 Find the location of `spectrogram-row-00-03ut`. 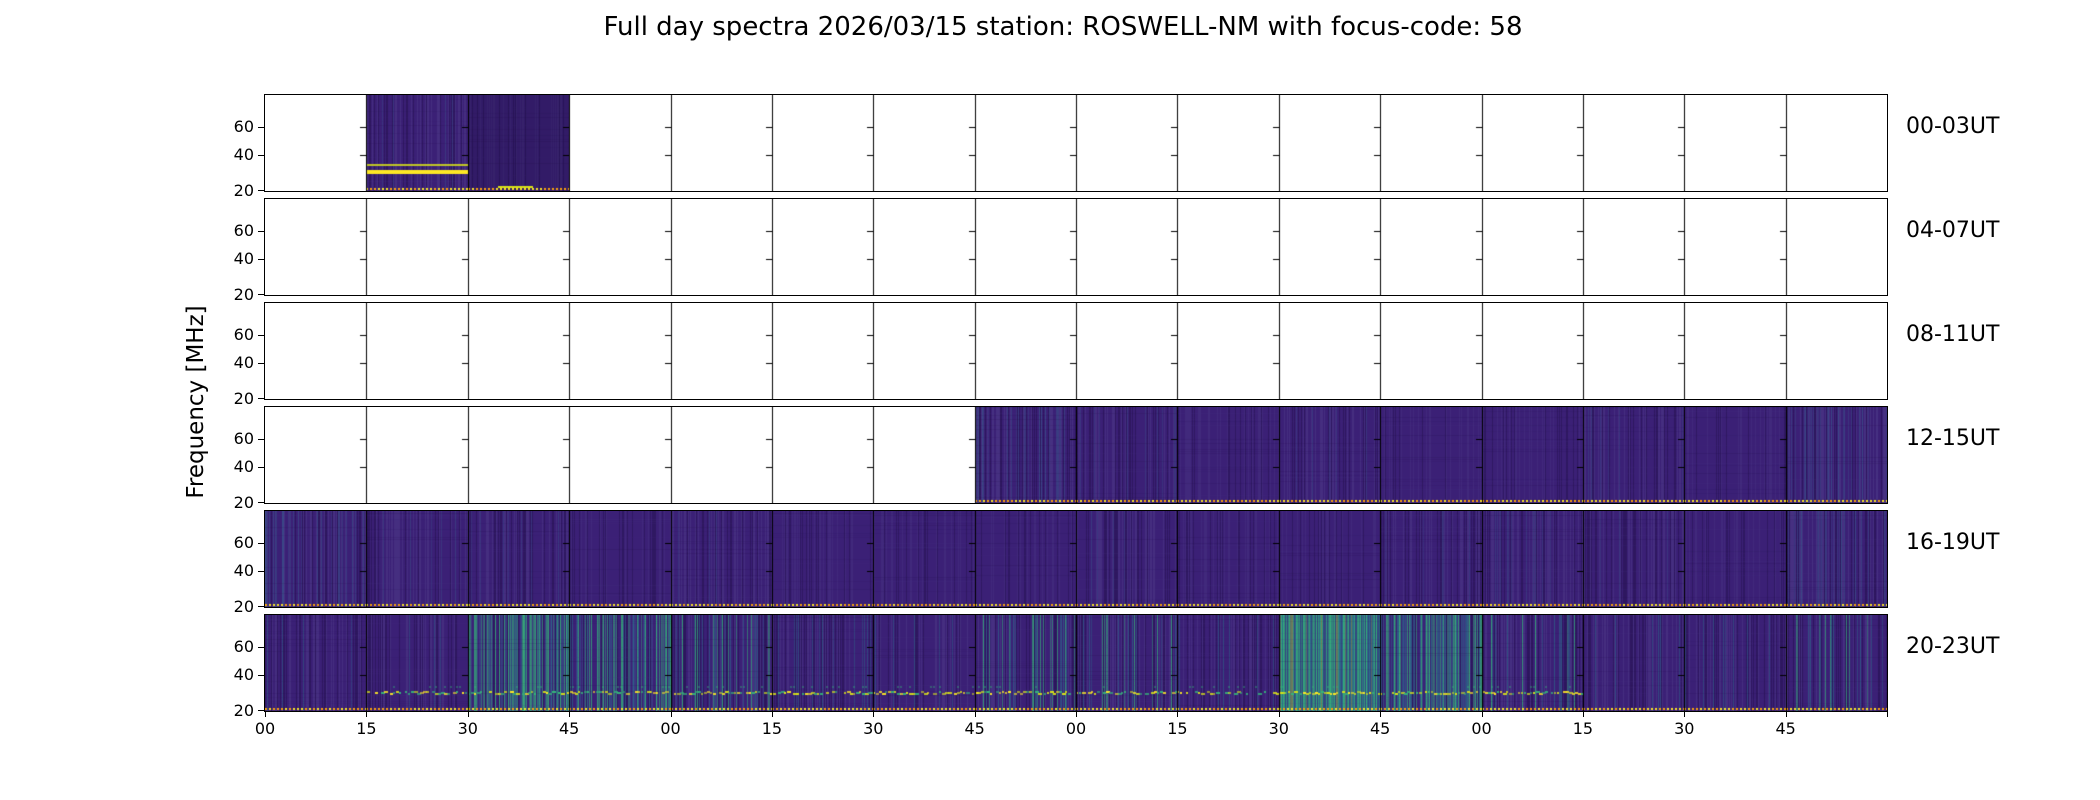

spectrogram-row-00-03ut is located at coordinates (1076, 143).